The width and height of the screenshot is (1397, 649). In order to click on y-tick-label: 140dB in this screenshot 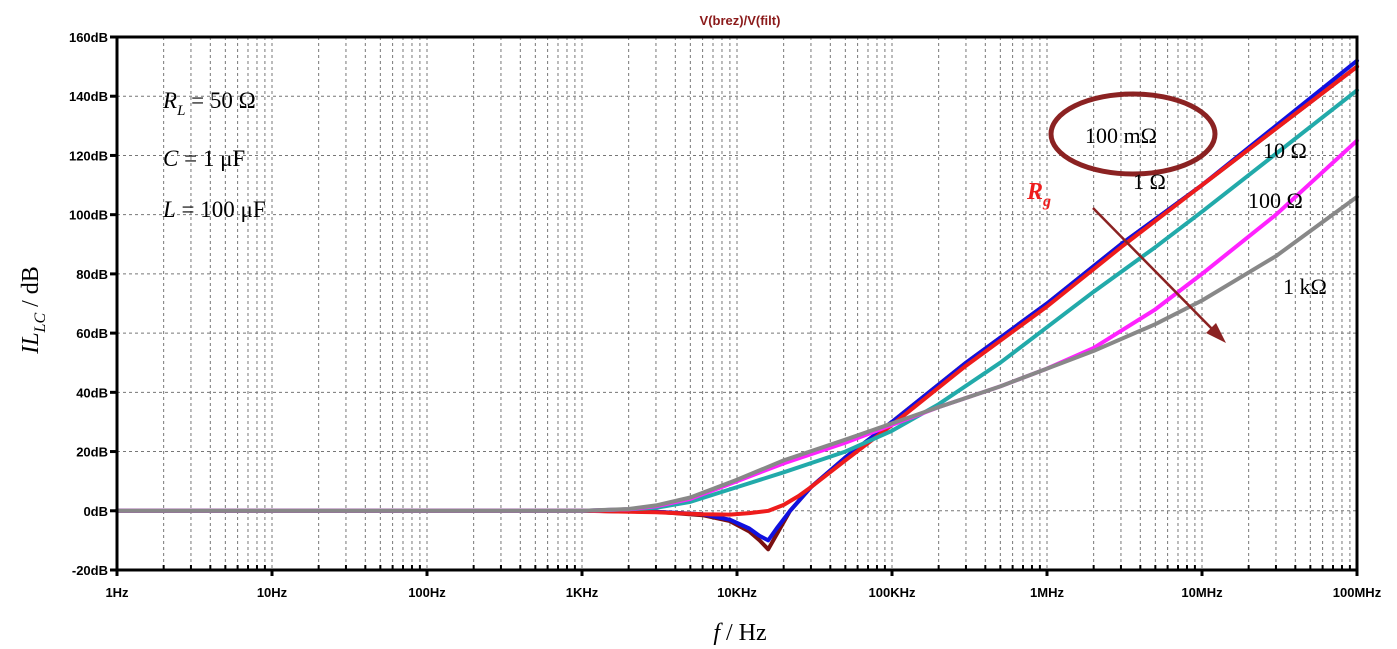, I will do `click(88, 96)`.